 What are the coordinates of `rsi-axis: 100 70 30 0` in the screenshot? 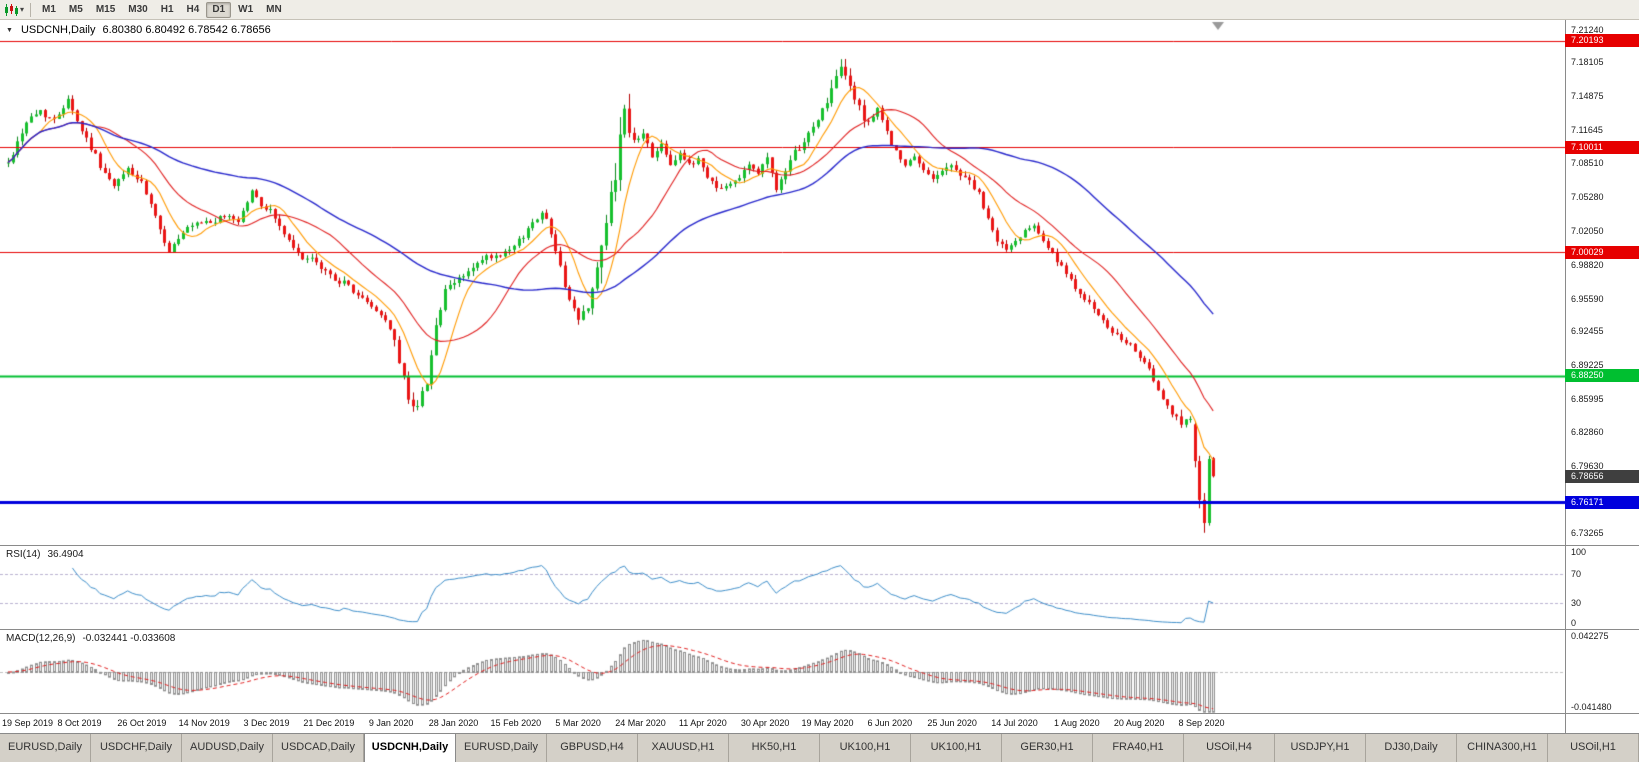 It's located at (1602, 587).